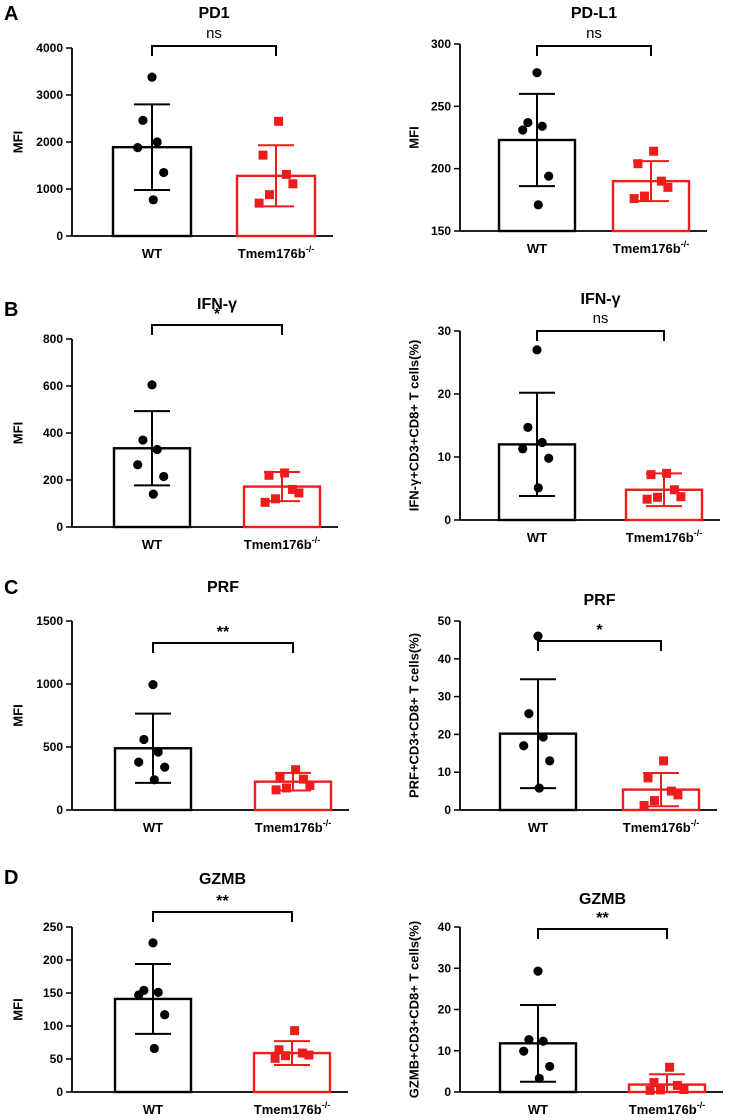  Describe the element at coordinates (11, 878) in the screenshot. I see `panel-letter-d: D` at that location.